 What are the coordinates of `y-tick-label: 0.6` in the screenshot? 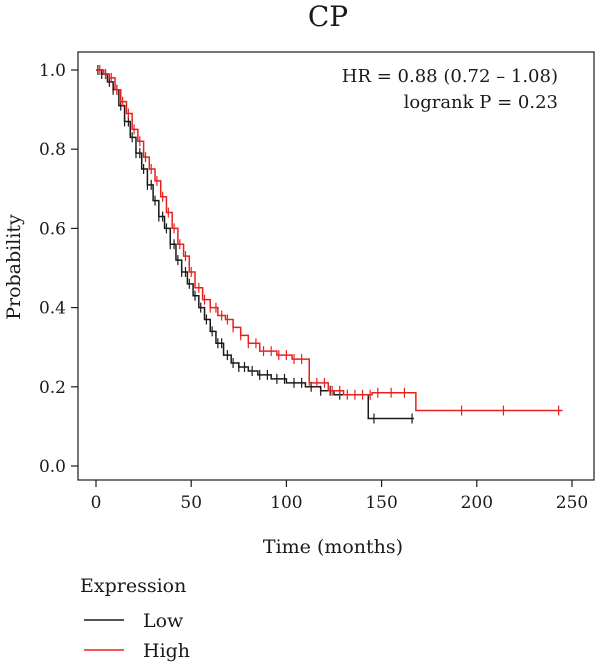 It's located at (52, 229).